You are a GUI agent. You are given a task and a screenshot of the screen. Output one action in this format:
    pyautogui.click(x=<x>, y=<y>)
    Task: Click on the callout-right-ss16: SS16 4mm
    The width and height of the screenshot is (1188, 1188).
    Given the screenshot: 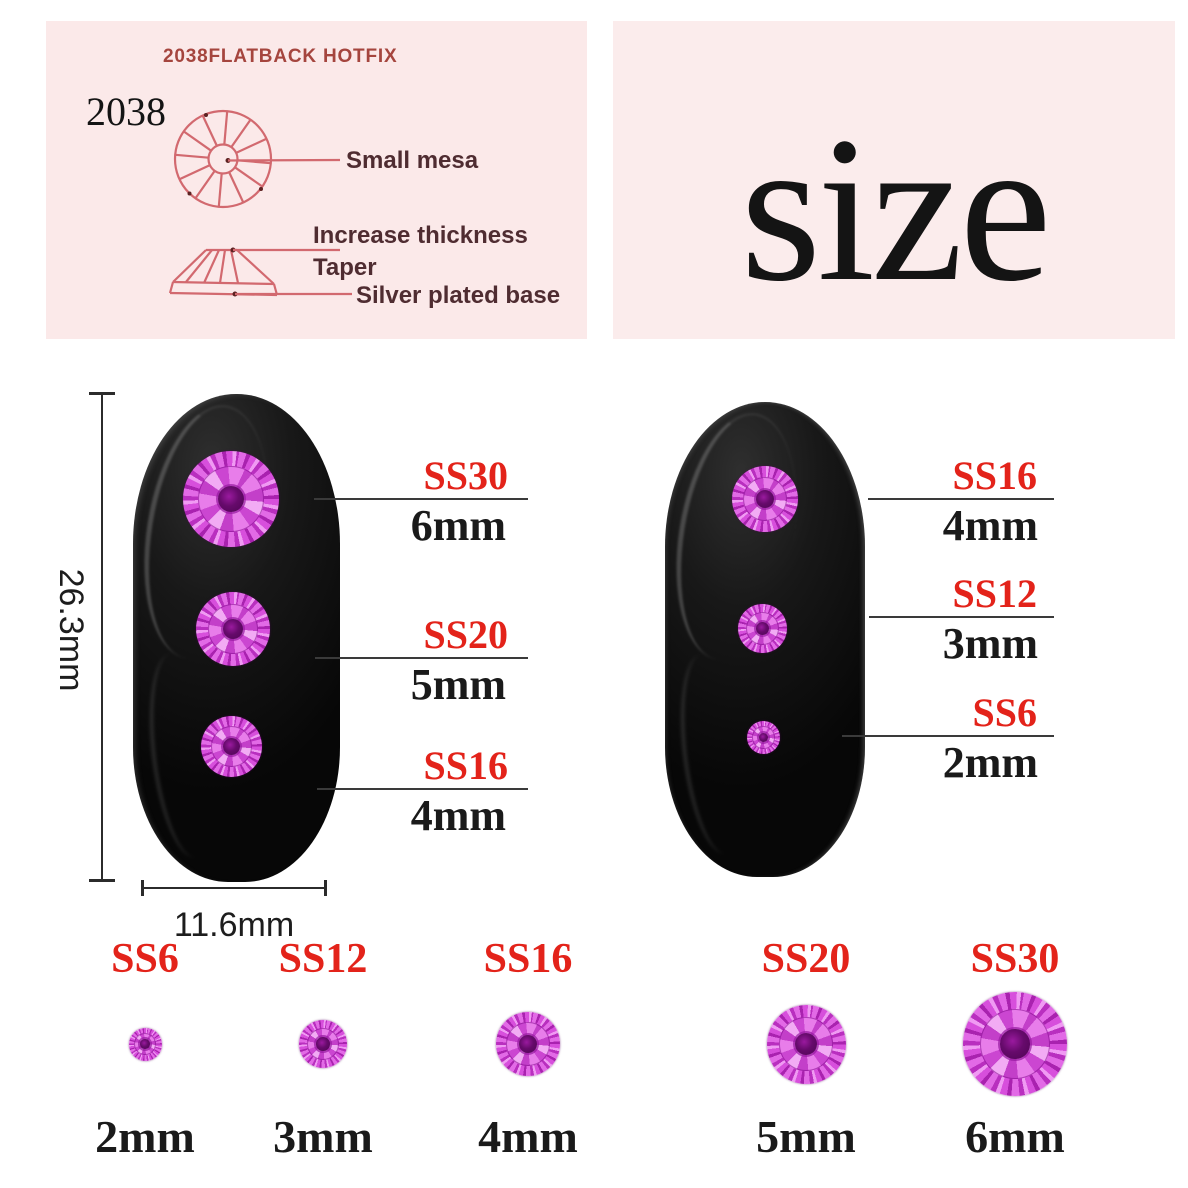 What is the action you would take?
    pyautogui.click(x=961, y=502)
    